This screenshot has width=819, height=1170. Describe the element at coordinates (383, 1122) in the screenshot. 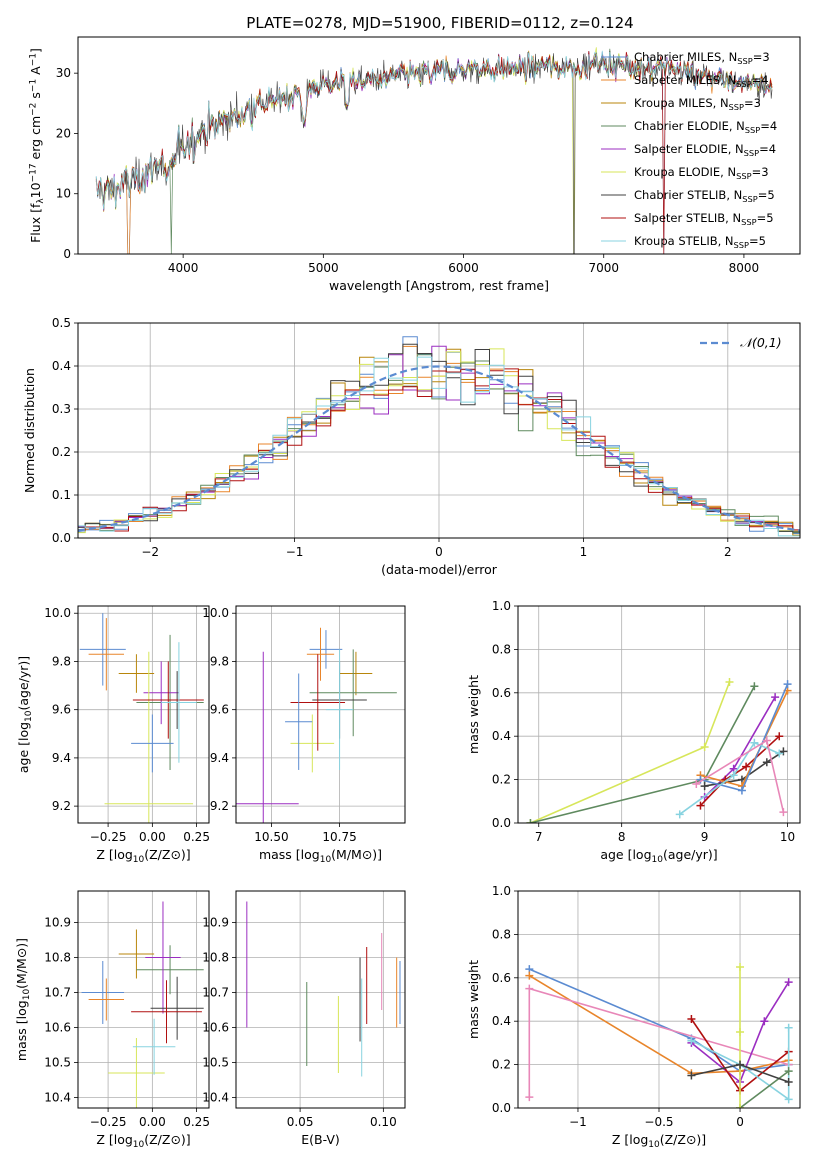

I see `x-tick-label: 0.10` at that location.